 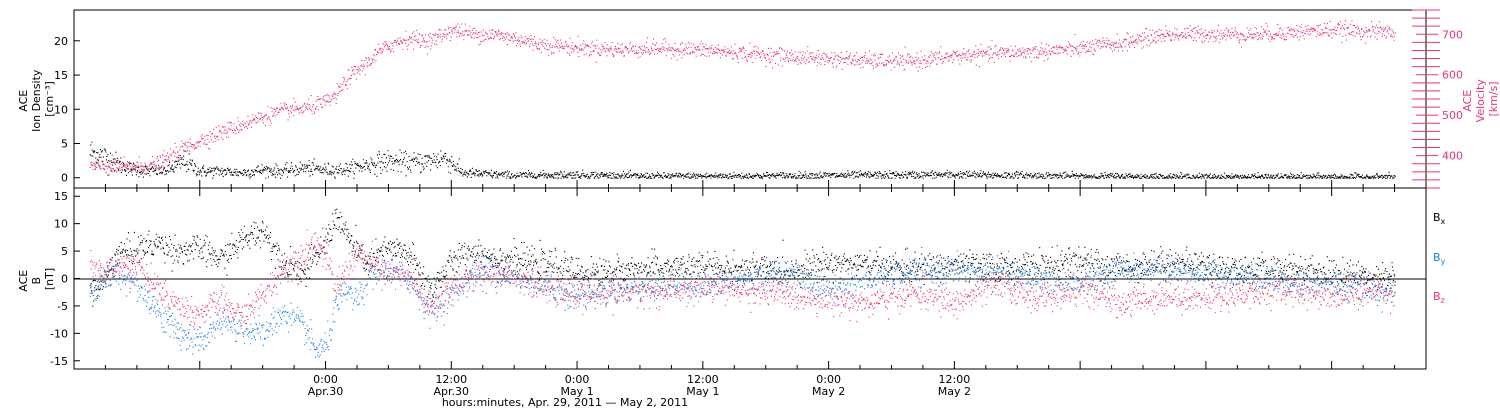 I want to click on b-ylabel-line2: B, so click(x=36, y=281).